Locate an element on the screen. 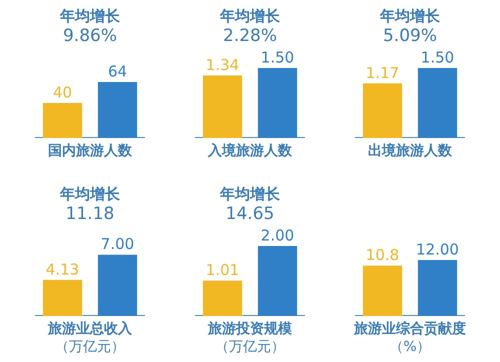  chart-subtitle: 11.18 is located at coordinates (90, 214).